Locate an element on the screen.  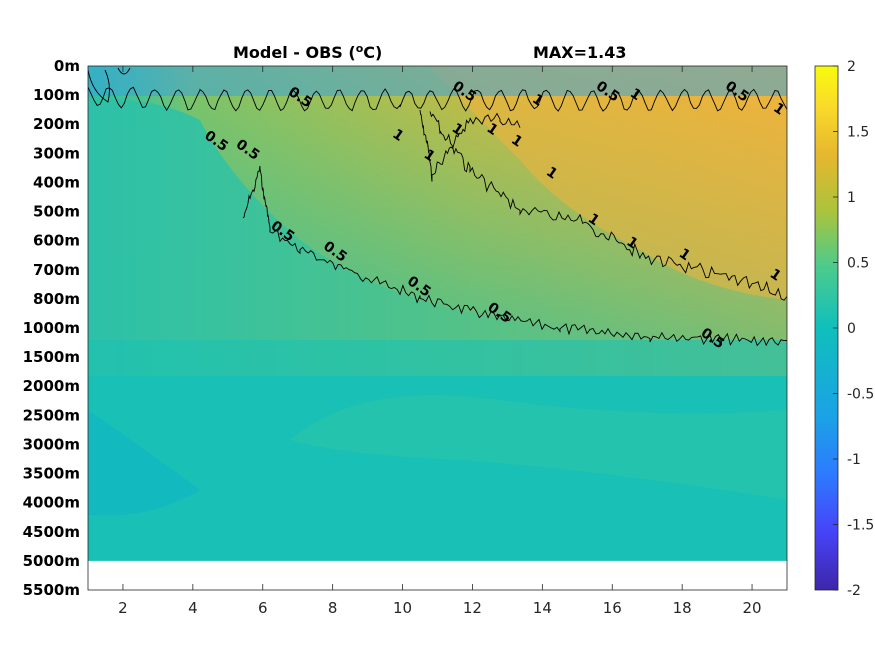
colorbar-tick-label: 1.5 is located at coordinates (858, 133).